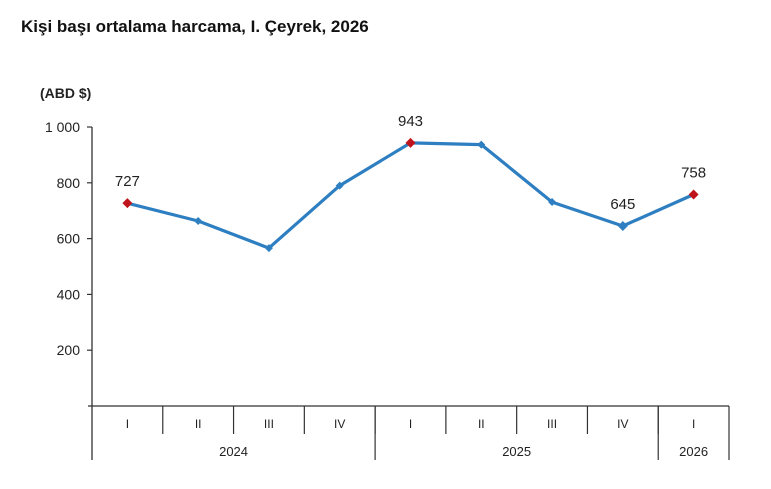 The height and width of the screenshot is (489, 771). I want to click on data-value-label: 645, so click(622, 204).